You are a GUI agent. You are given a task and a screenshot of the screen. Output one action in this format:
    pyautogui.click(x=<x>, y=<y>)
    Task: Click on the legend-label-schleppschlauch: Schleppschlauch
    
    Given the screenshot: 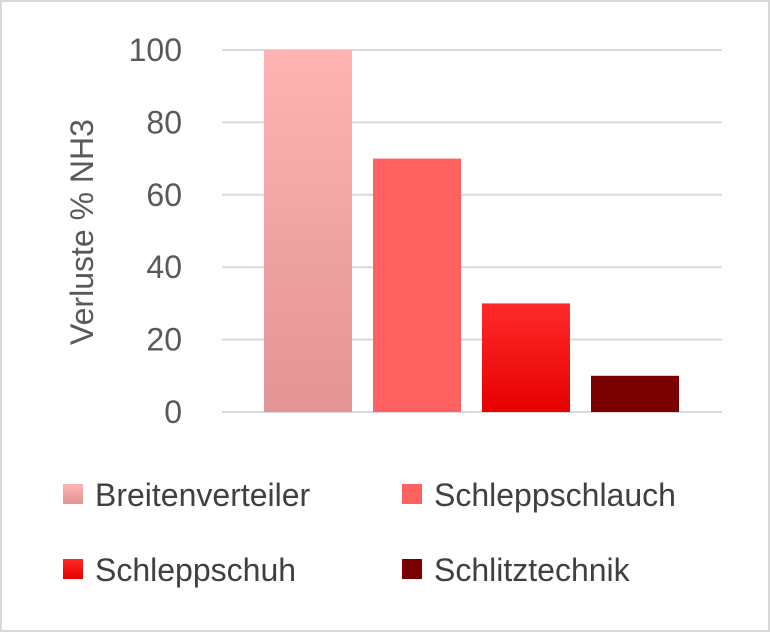 What is the action you would take?
    pyautogui.click(x=555, y=495)
    